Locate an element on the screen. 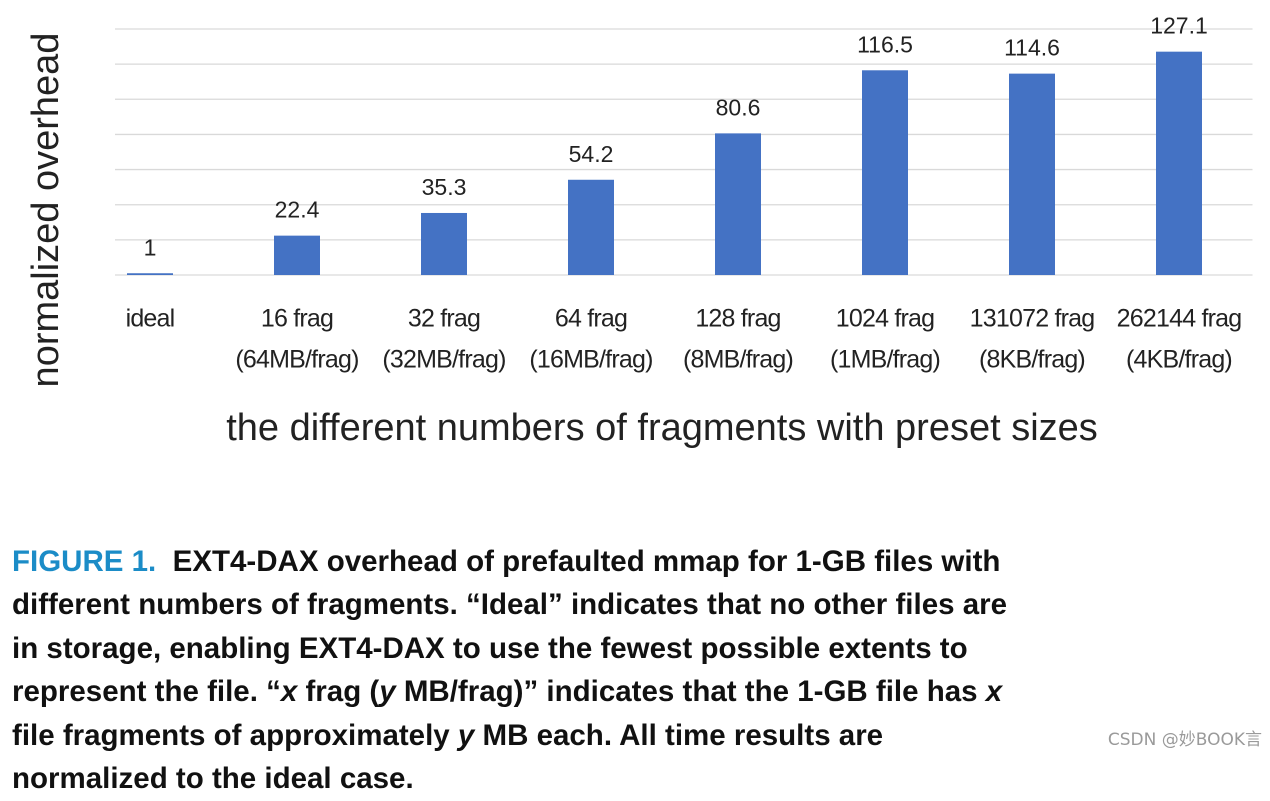 This screenshot has height=801, width=1270. value-label: 35.3 is located at coordinates (444, 187).